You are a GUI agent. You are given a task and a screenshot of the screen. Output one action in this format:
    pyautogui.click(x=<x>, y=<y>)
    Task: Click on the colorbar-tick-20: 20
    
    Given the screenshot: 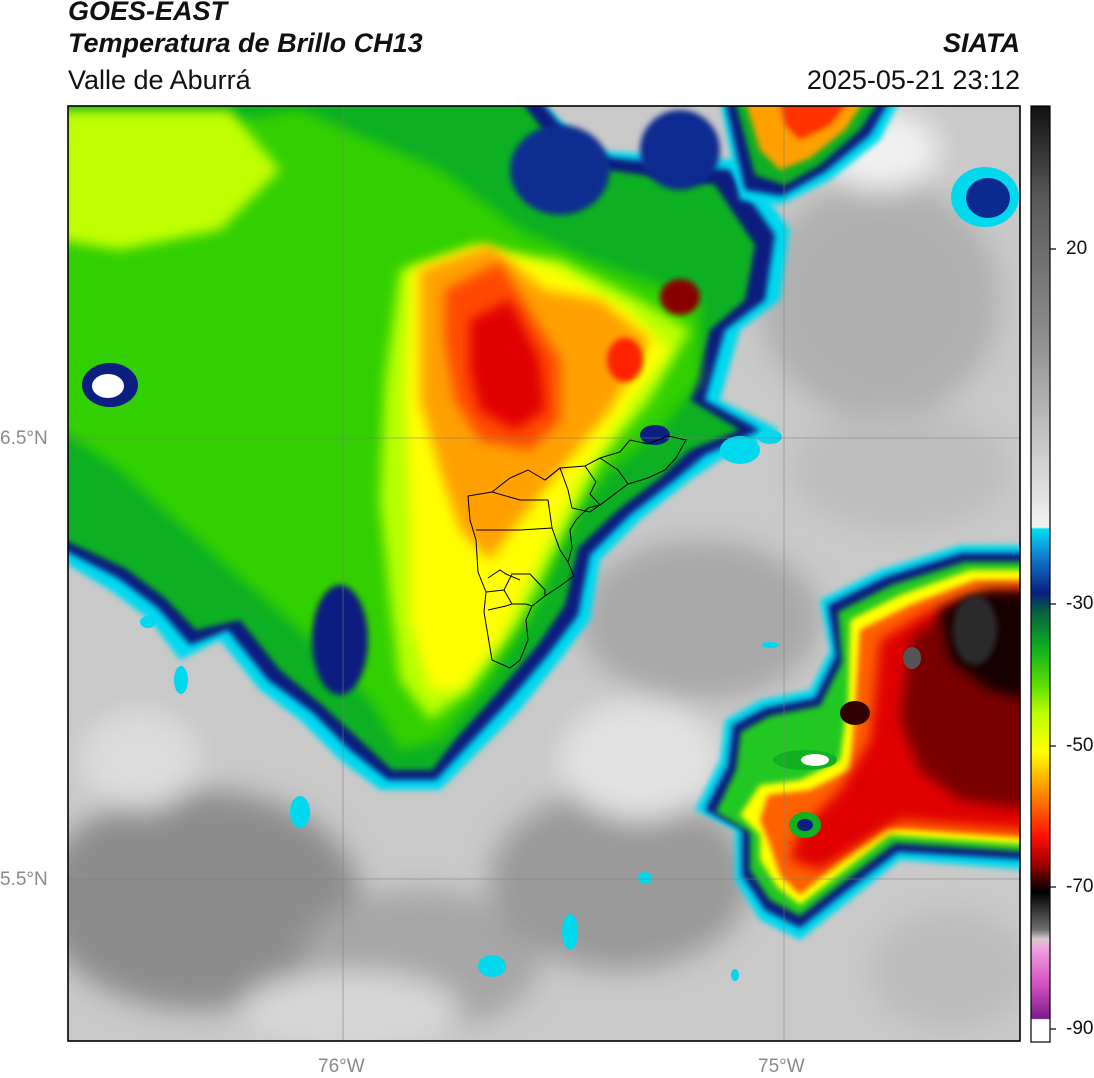 What is the action you would take?
    pyautogui.click(x=1077, y=248)
    